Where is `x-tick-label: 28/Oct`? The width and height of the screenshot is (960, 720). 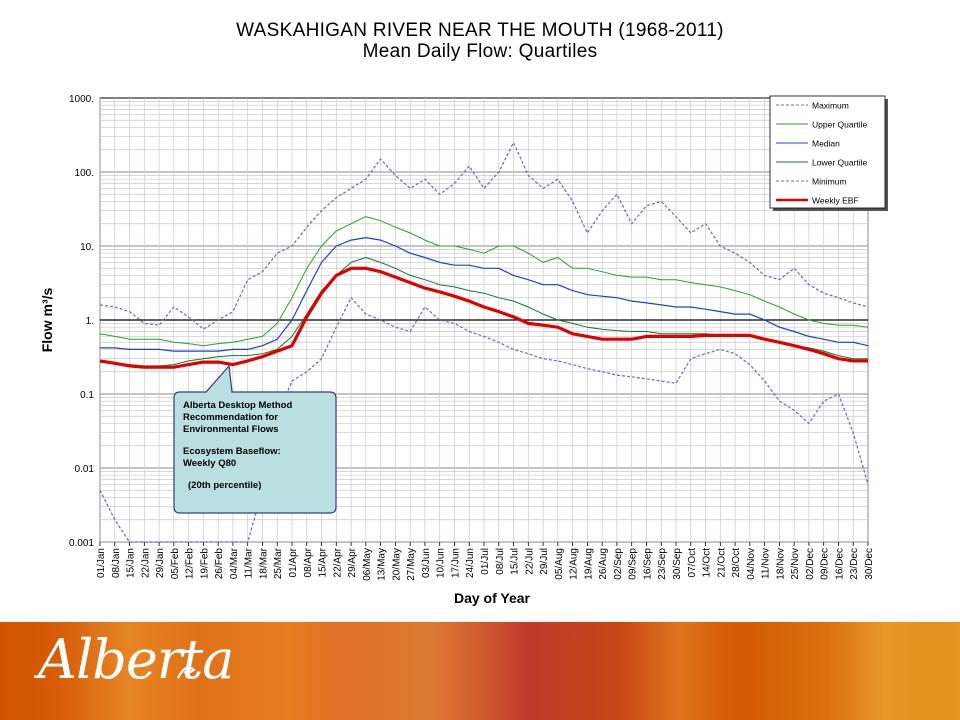 x-tick-label: 28/Oct is located at coordinates (736, 563).